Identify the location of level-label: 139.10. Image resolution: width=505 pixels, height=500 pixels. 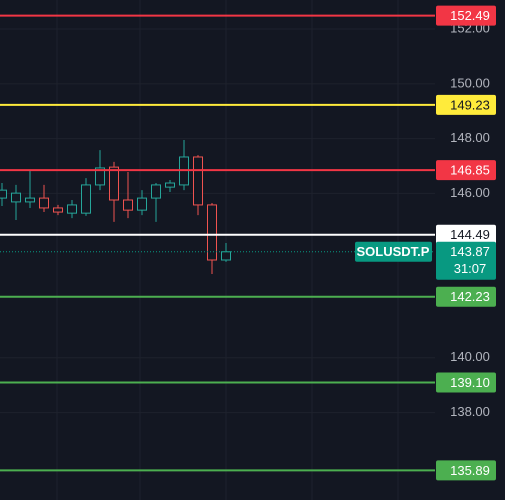
(470, 382).